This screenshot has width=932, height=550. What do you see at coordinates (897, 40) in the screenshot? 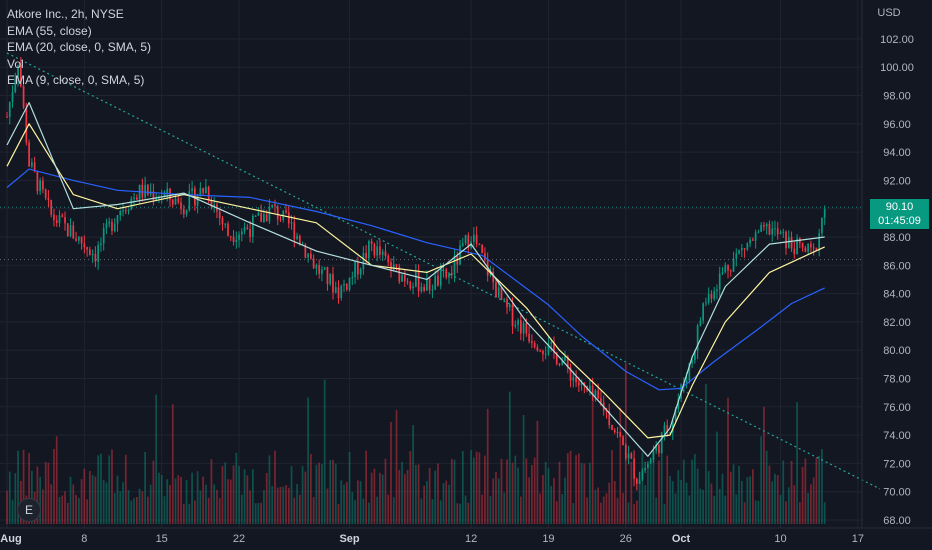
I see `price-tick-label: 102.00` at bounding box center [897, 40].